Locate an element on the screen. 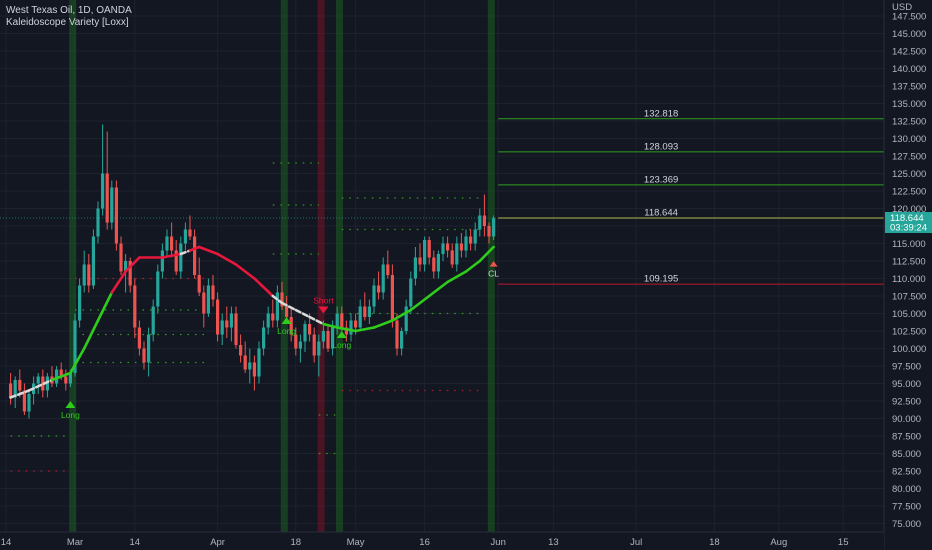 The height and width of the screenshot is (550, 932). time-axis: 14 Mar 14 Apr 18 May 16 Jun 13 Jul 18 Aug 15 is located at coordinates (442, 540).